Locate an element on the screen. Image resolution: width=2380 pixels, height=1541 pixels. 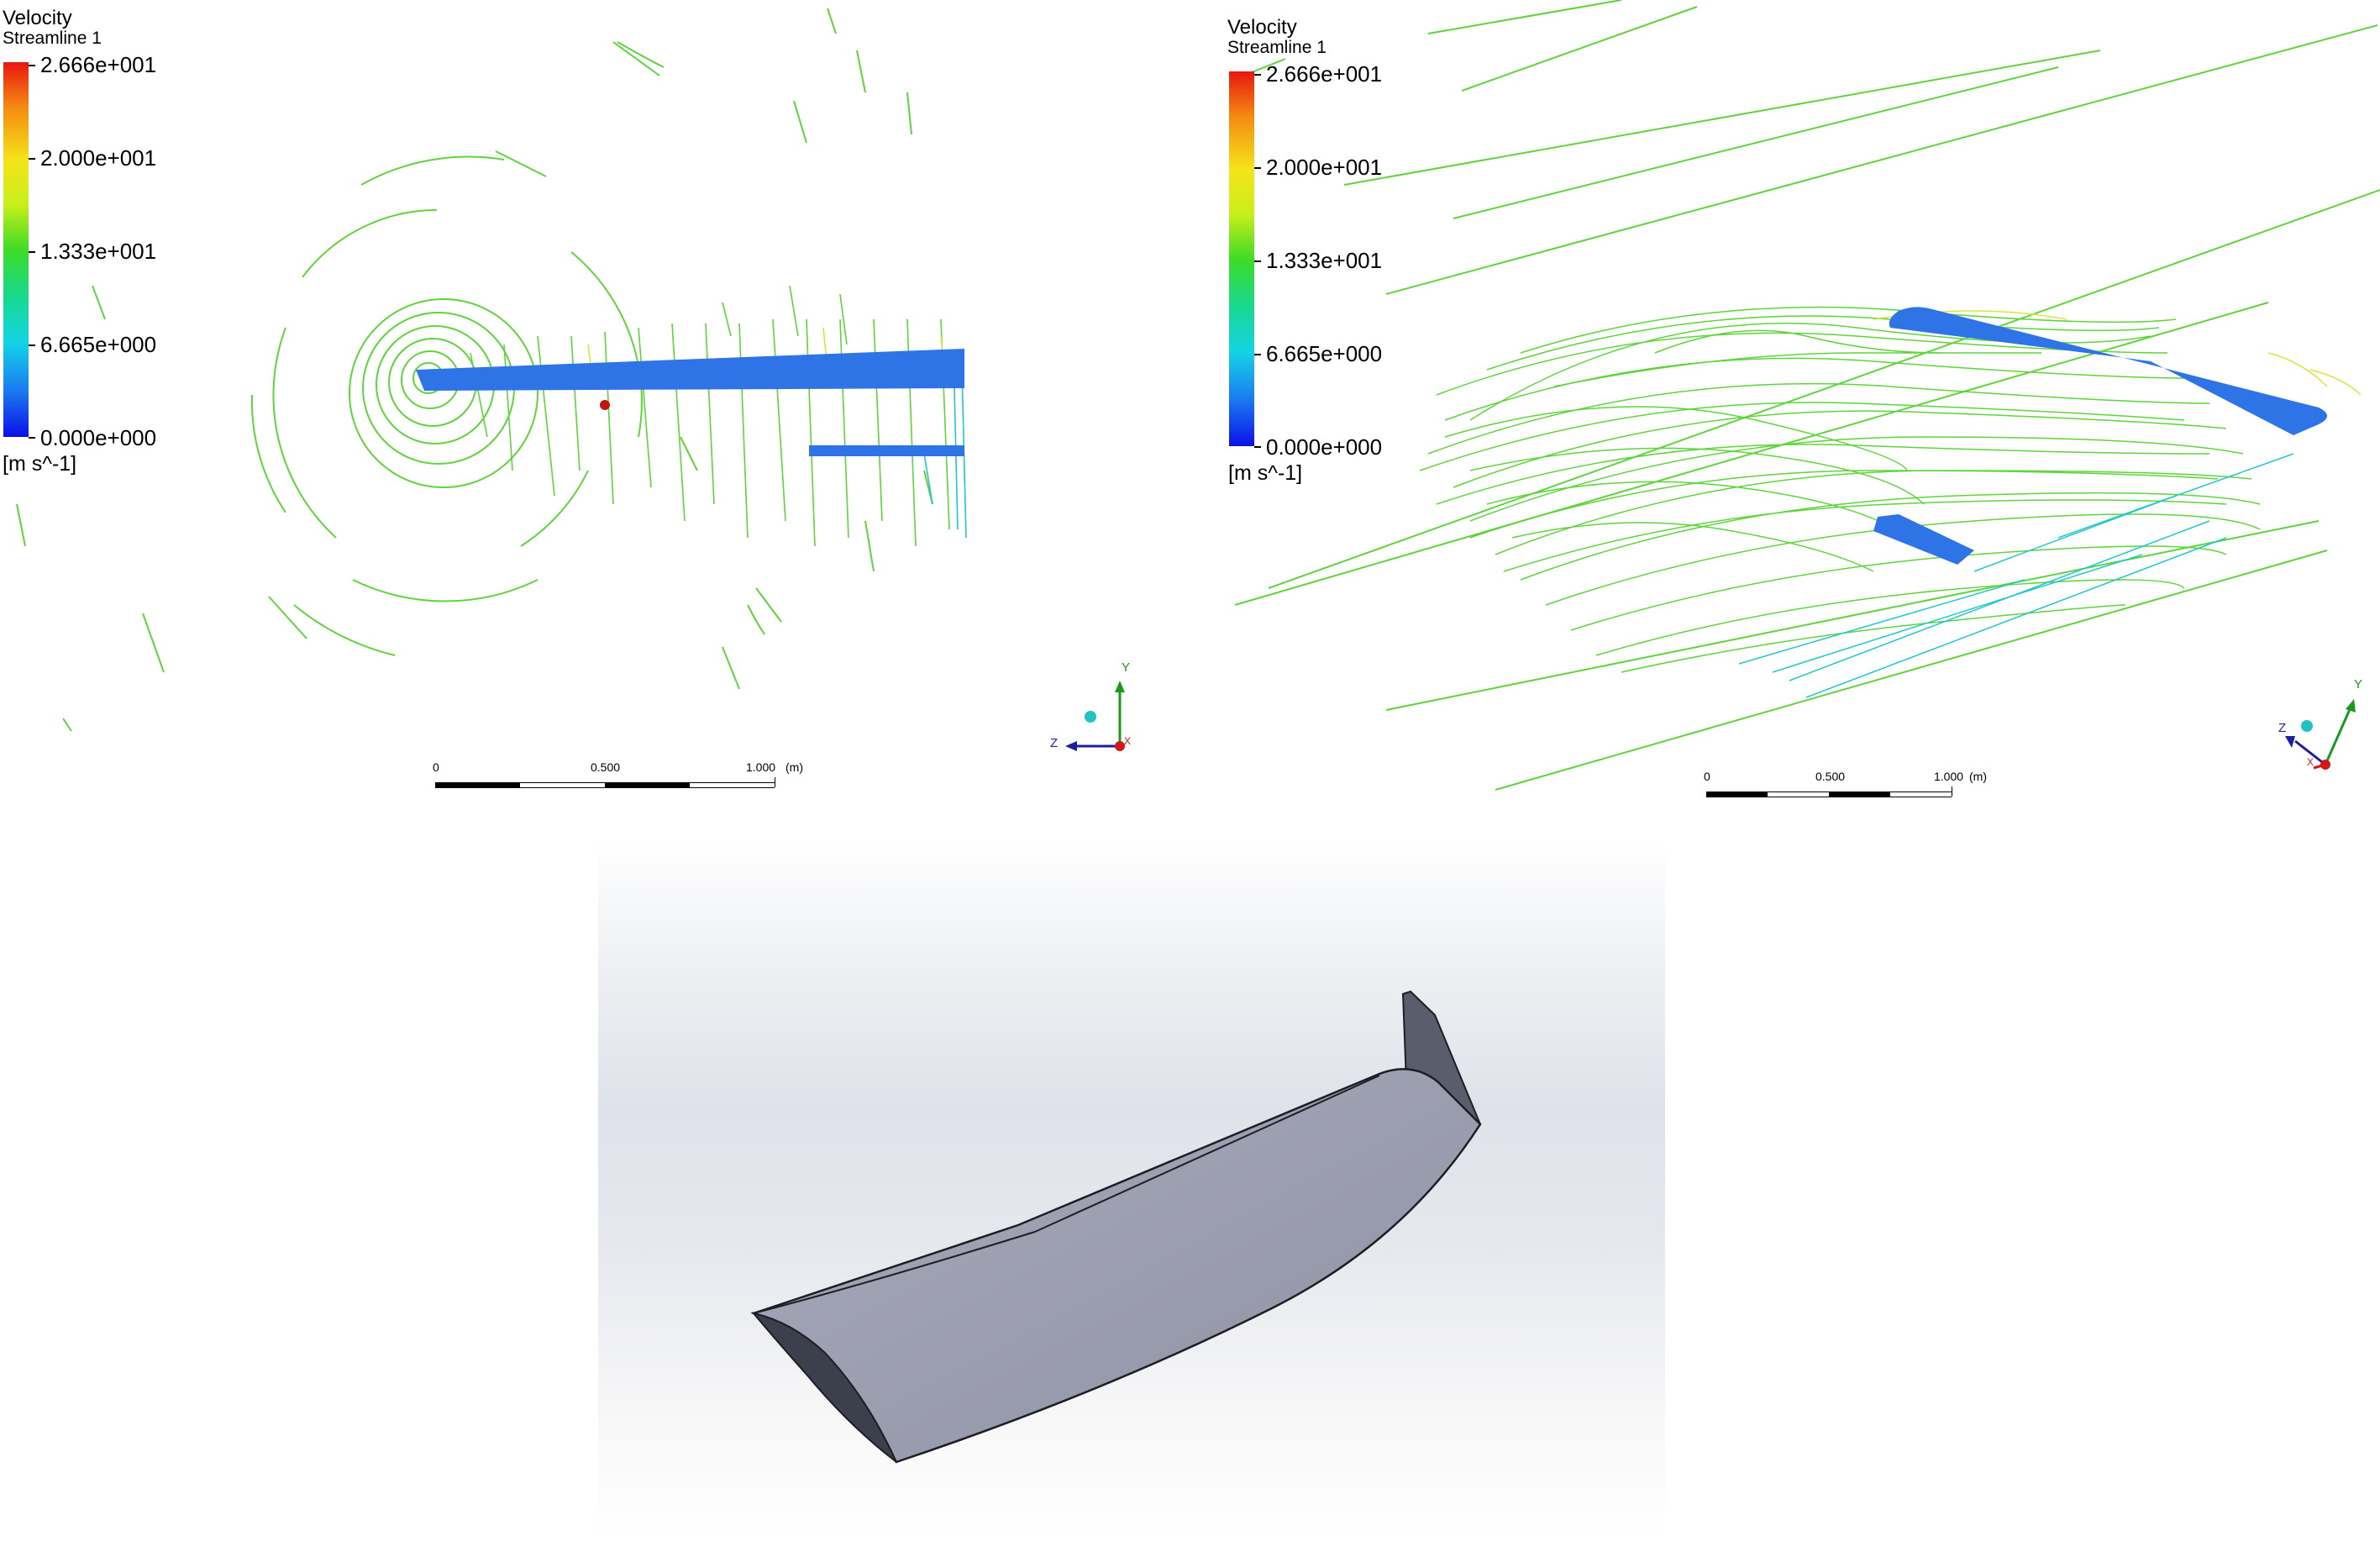
slat-surface-iso is located at coordinates (1923, 539).